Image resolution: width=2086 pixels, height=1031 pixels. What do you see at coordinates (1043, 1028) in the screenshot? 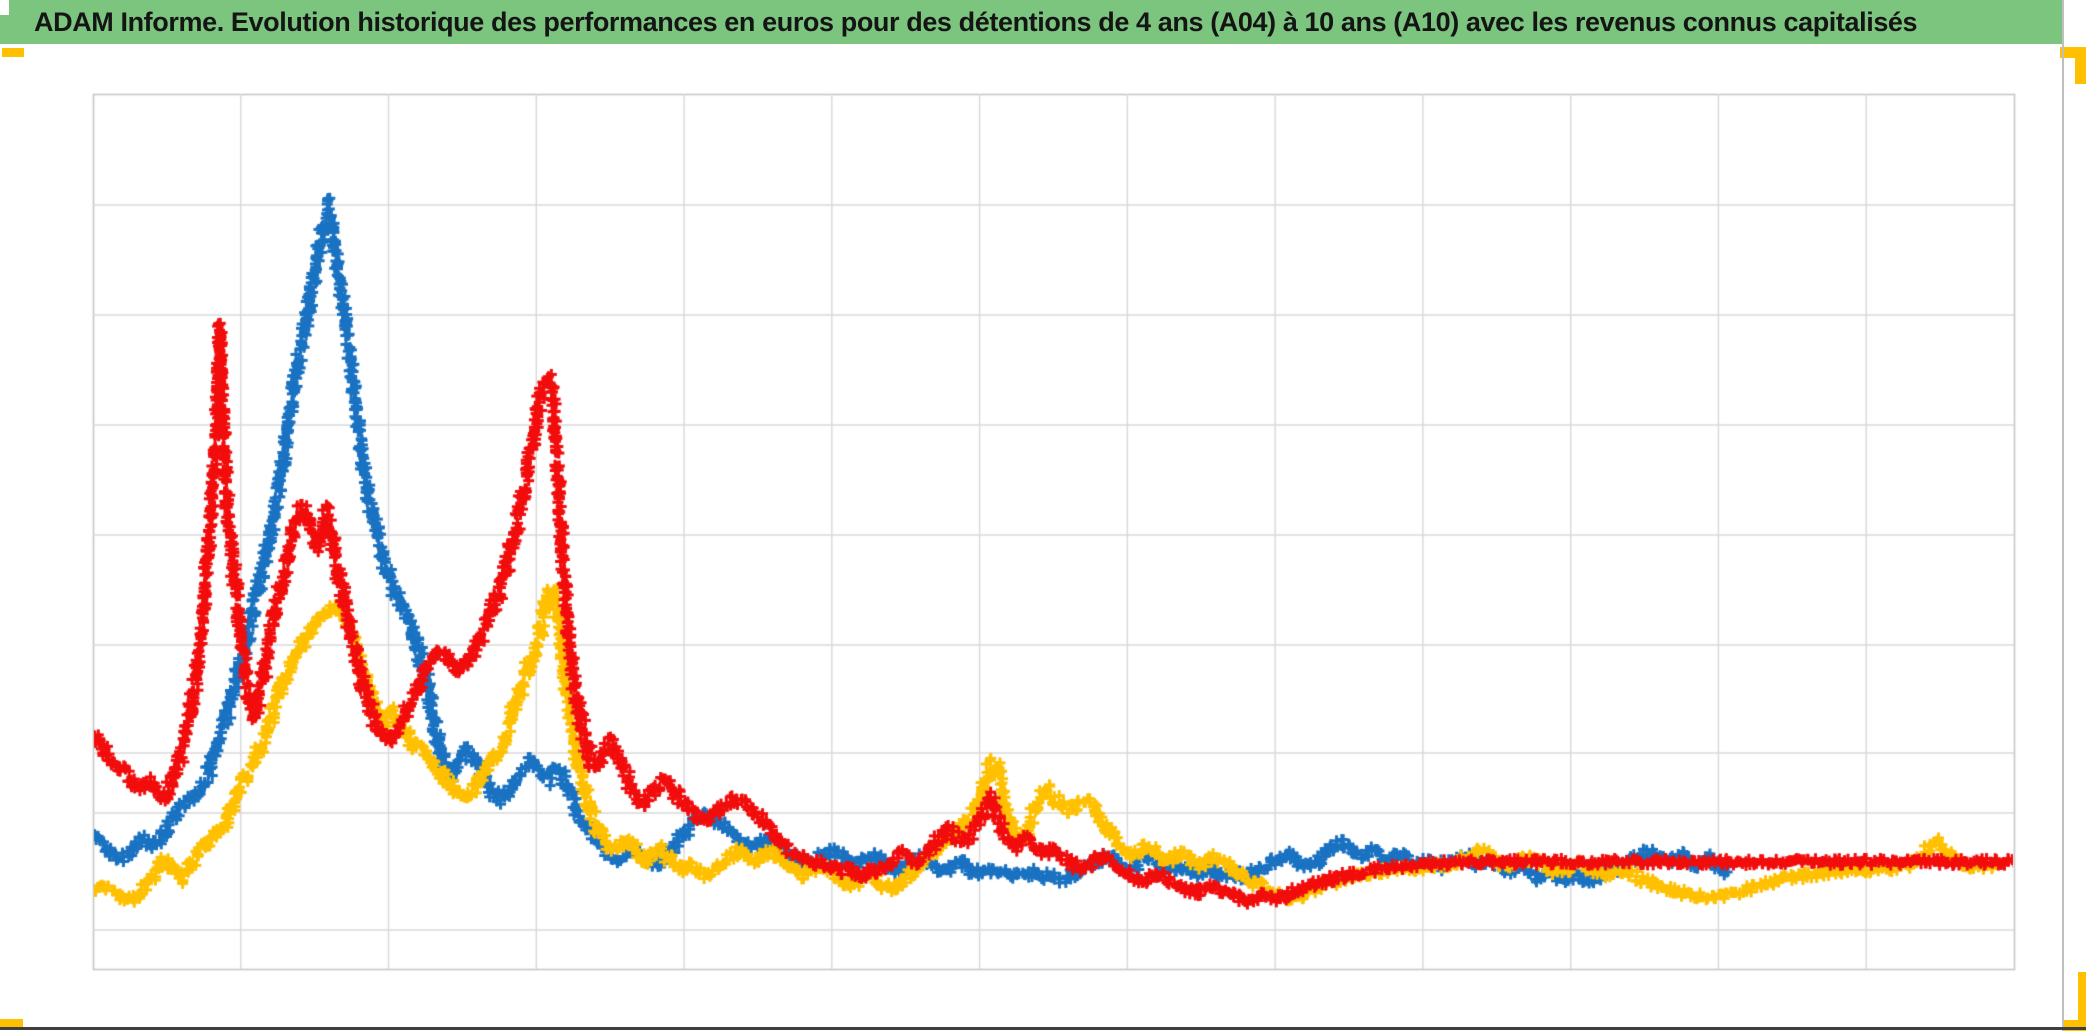
I see `sheet-bottom-edge-line` at bounding box center [1043, 1028].